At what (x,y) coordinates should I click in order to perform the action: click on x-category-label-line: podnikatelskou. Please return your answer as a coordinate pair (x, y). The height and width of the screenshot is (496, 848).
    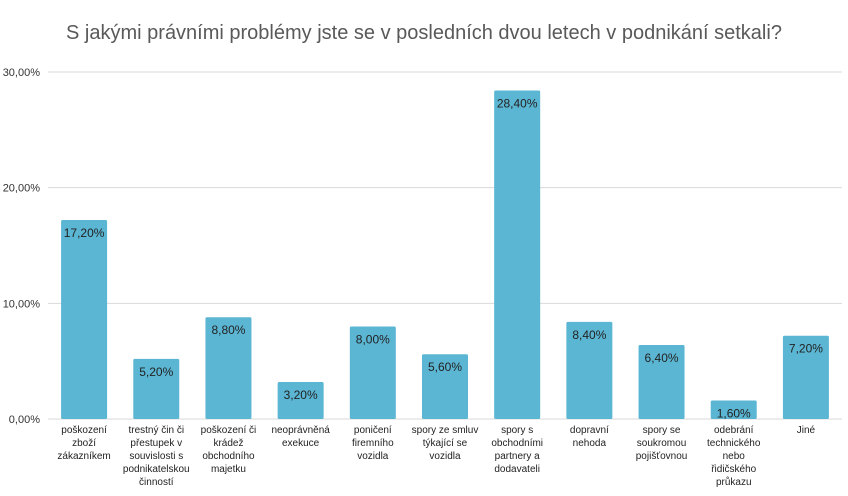
    Looking at the image, I should click on (156, 469).